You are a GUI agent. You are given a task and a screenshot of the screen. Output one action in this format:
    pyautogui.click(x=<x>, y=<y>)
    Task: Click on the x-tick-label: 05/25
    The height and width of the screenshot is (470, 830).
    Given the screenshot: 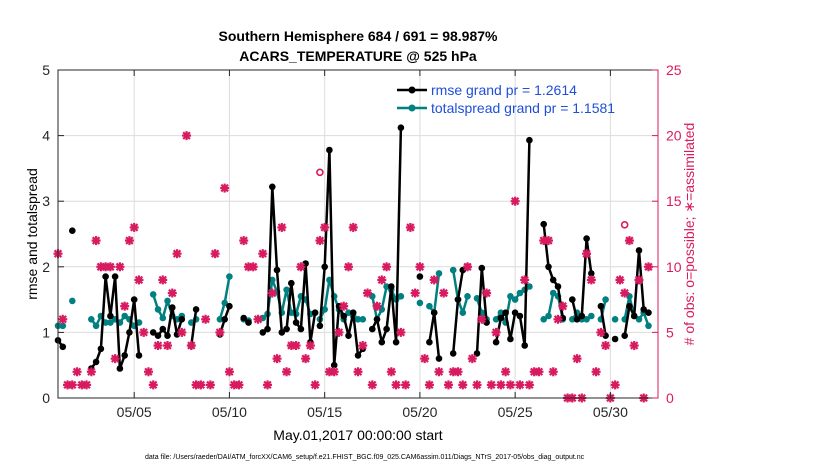 What is the action you would take?
    pyautogui.click(x=515, y=412)
    